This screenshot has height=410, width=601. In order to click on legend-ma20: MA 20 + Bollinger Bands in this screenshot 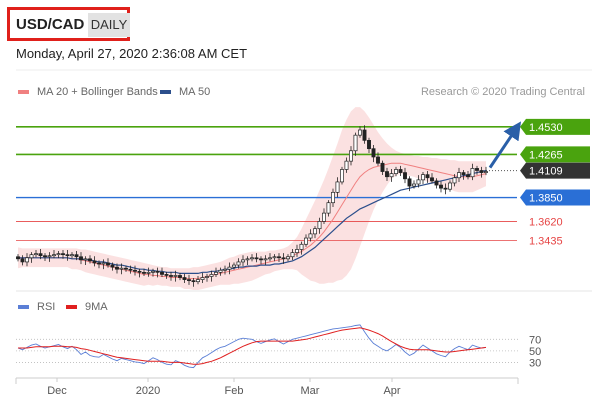, I will do `click(88, 92)`.